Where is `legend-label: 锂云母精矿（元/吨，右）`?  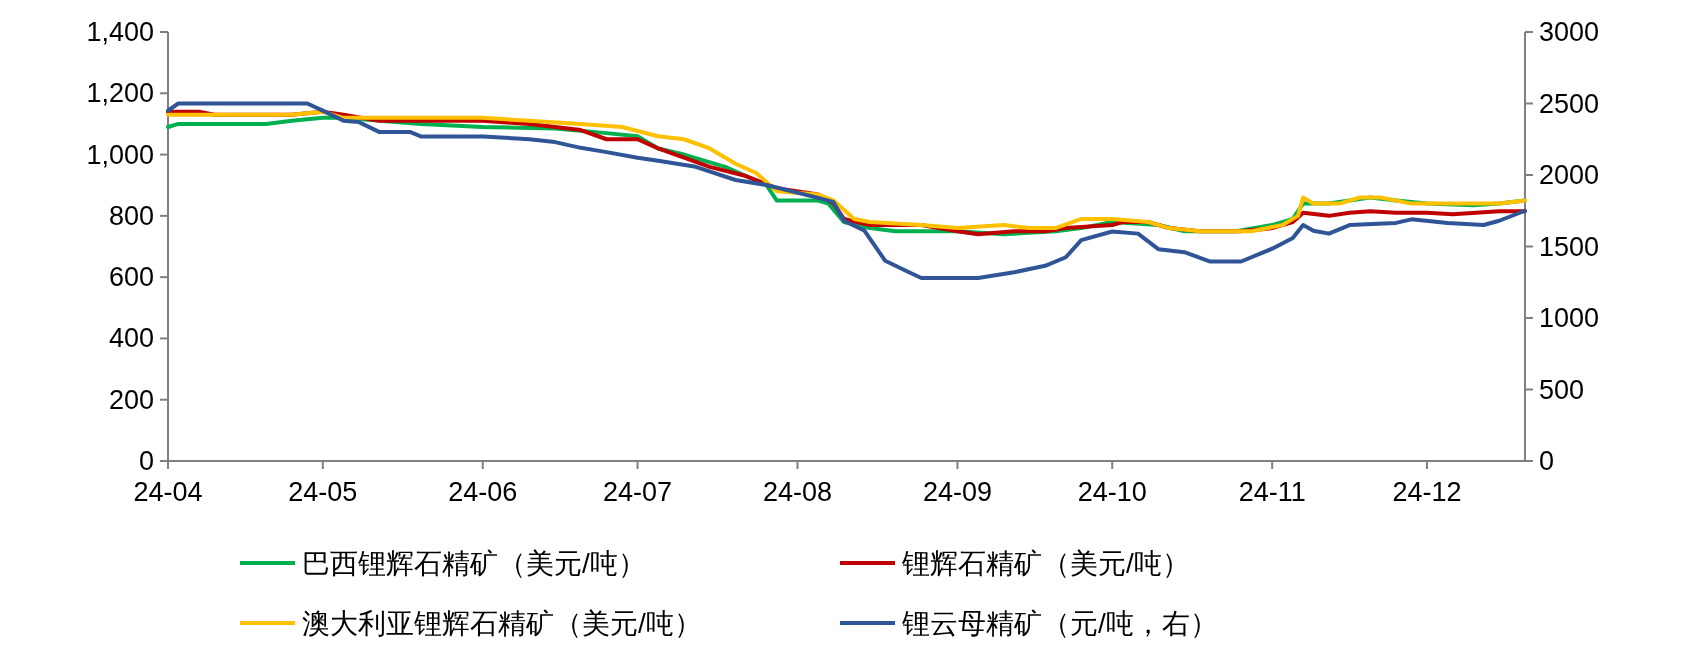
legend-label: 锂云母精矿（元/吨，右） is located at coordinates (1059, 623).